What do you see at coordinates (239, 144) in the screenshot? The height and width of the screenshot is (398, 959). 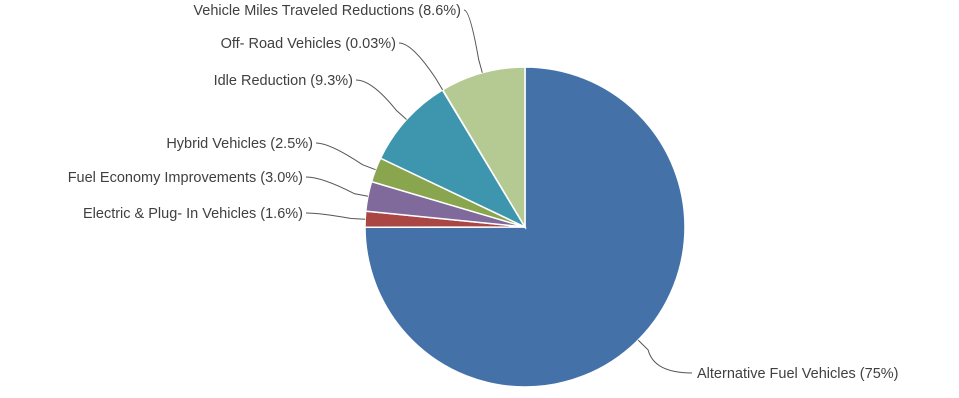 I see `slice-label-4: Hybrid Vehicles (2.5%)` at bounding box center [239, 144].